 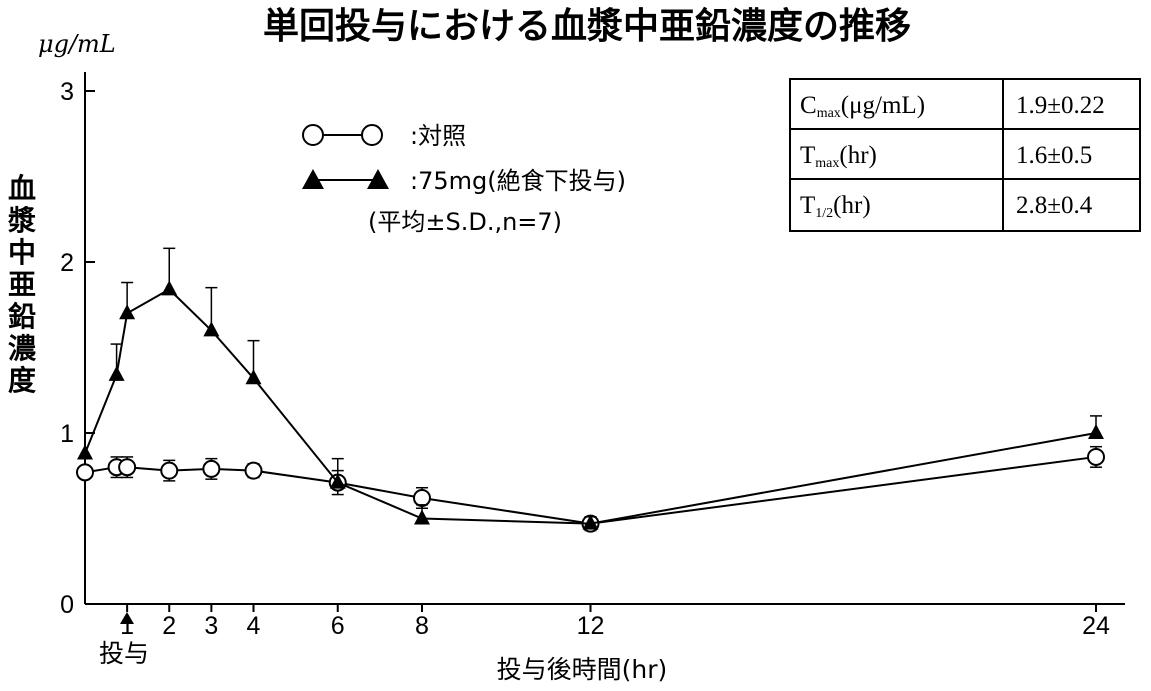 I want to click on pk-value-1: 1.6±0.5, so click(x=1054, y=155).